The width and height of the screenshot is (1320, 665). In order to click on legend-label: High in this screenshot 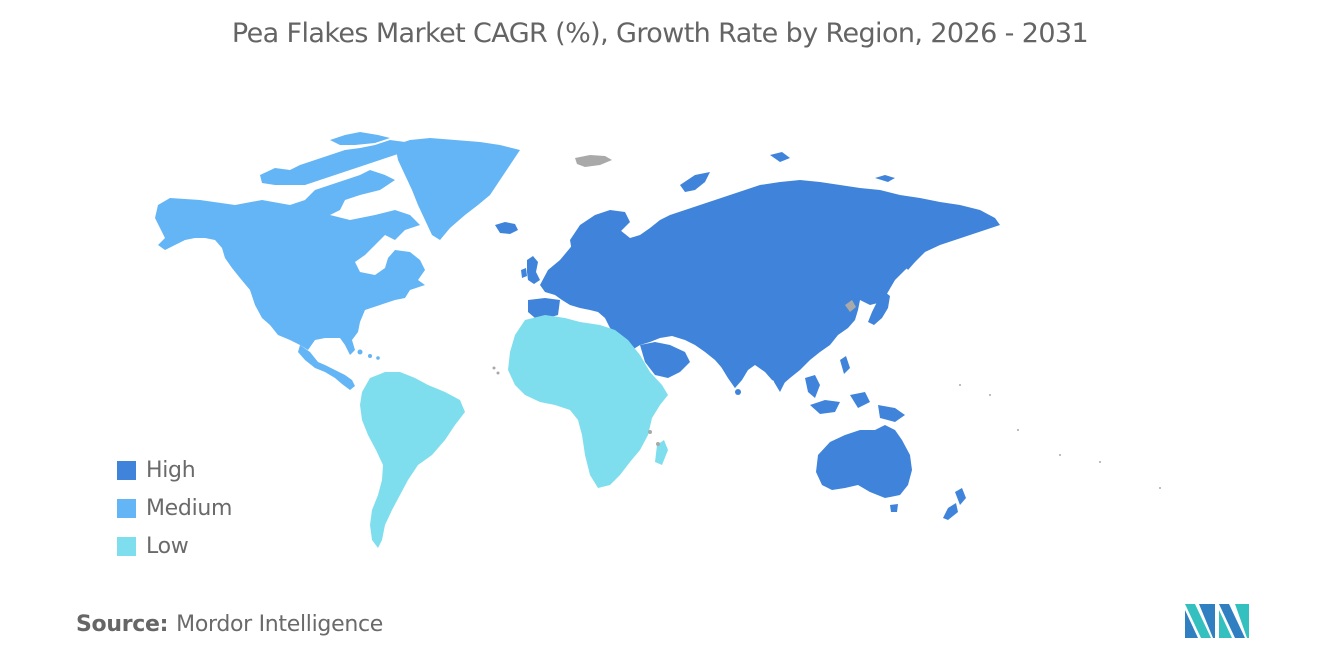, I will do `click(171, 470)`.